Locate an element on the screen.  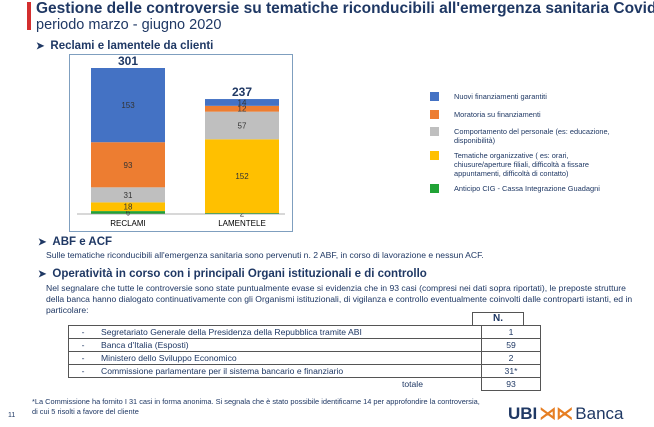
title-accent-bar is located at coordinates (29, 16).